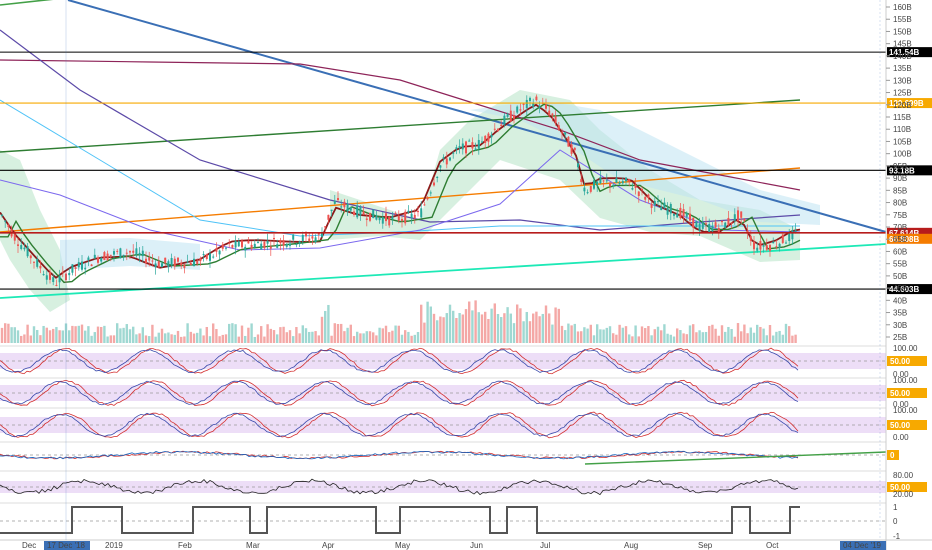 Image resolution: width=932 pixels, height=550 pixels. I want to click on rsi-line, so click(399, 487).